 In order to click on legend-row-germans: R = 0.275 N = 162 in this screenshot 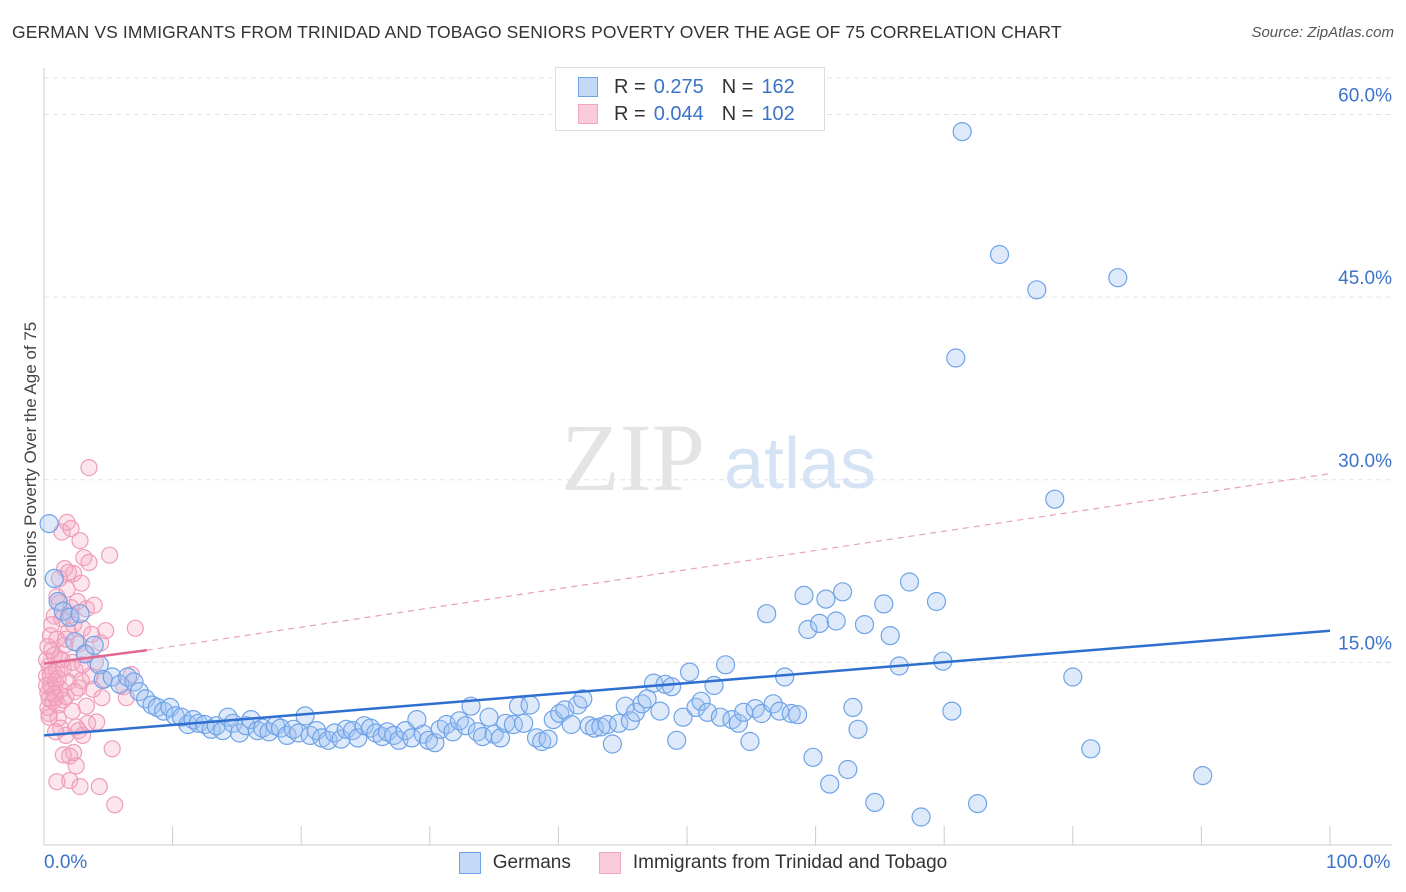, I will do `click(686, 87)`.